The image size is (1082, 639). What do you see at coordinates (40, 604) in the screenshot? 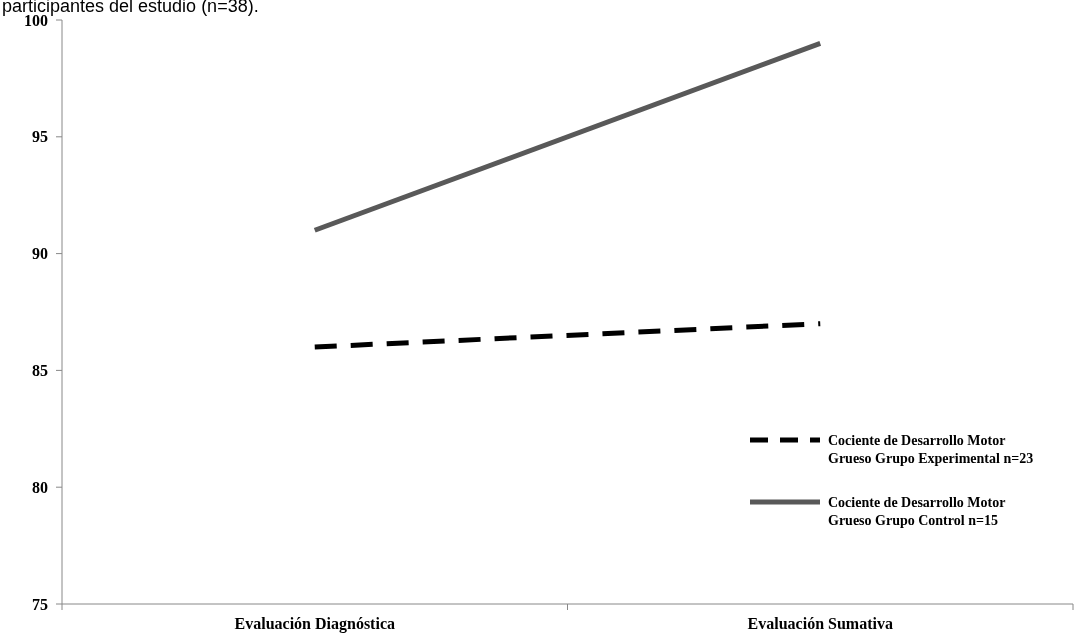
I see `y-tick-label: 75` at bounding box center [40, 604].